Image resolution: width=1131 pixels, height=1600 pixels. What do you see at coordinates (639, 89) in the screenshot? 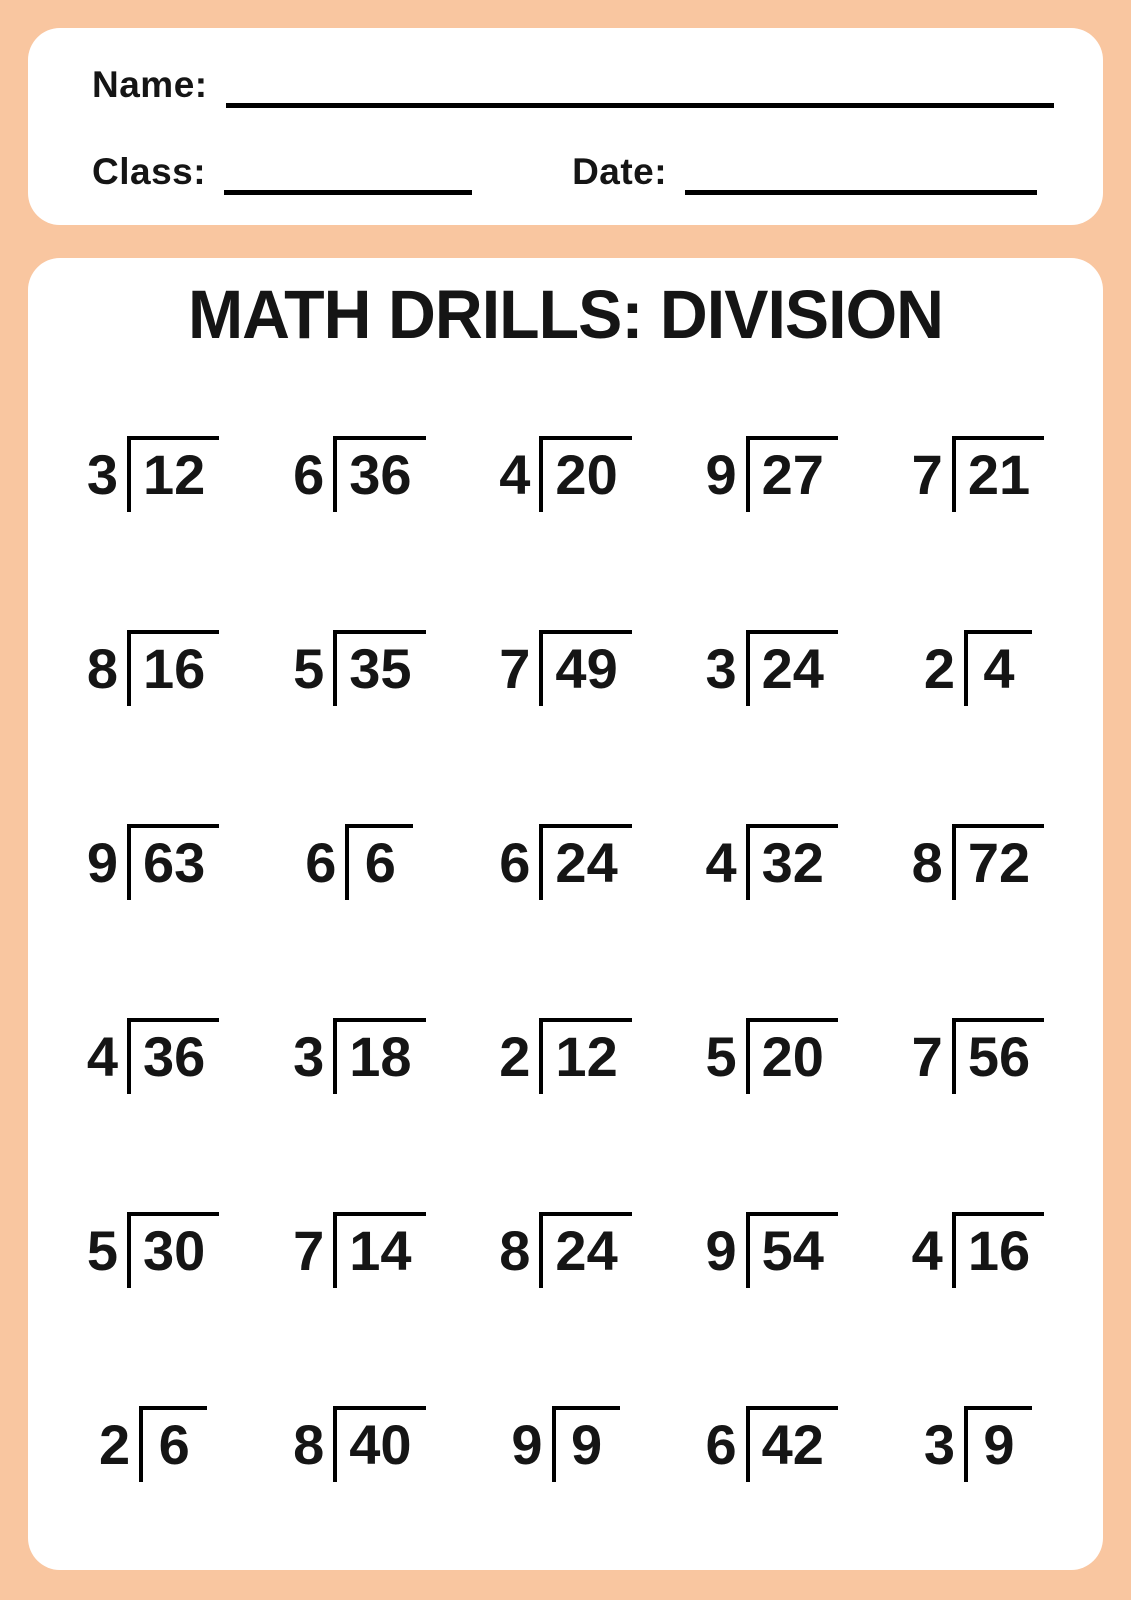
I see `name-write-line` at bounding box center [639, 89].